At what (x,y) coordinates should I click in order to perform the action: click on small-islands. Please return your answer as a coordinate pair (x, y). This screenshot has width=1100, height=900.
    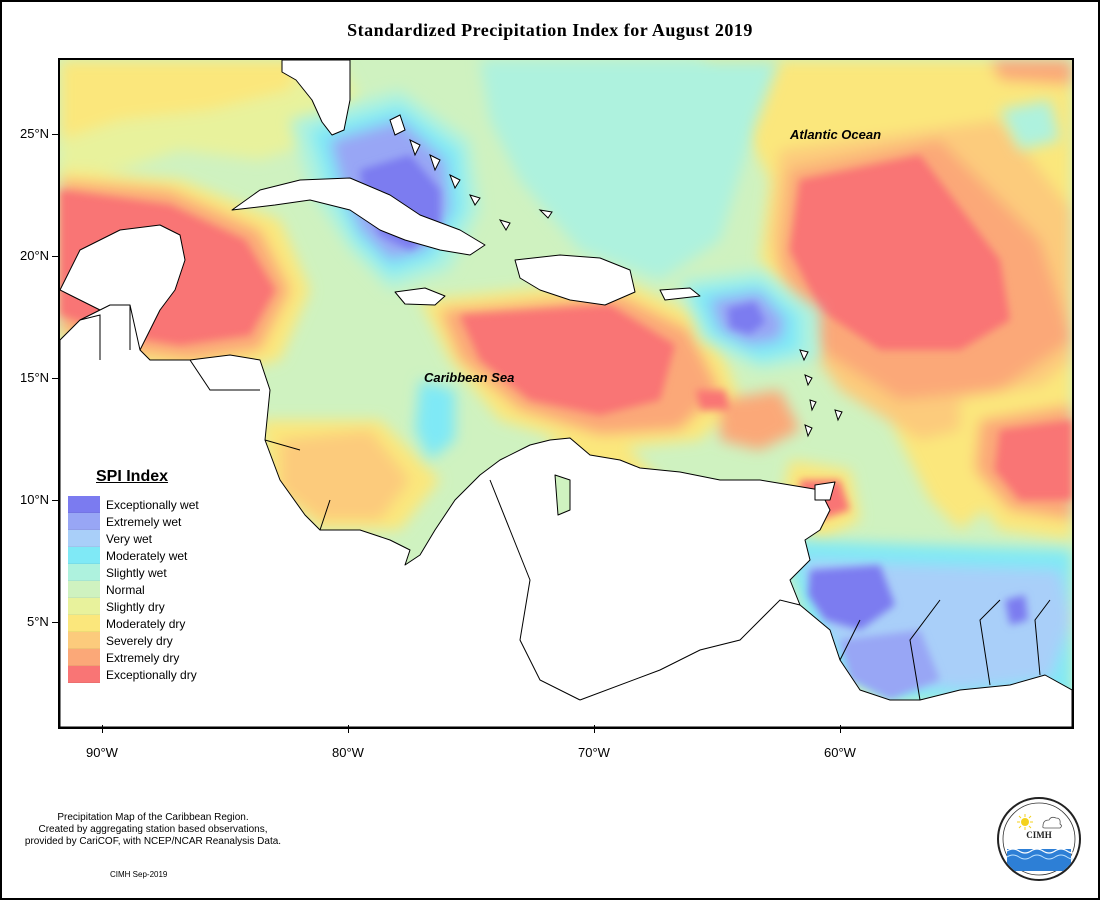
    Looking at the image, I should click on (616, 276).